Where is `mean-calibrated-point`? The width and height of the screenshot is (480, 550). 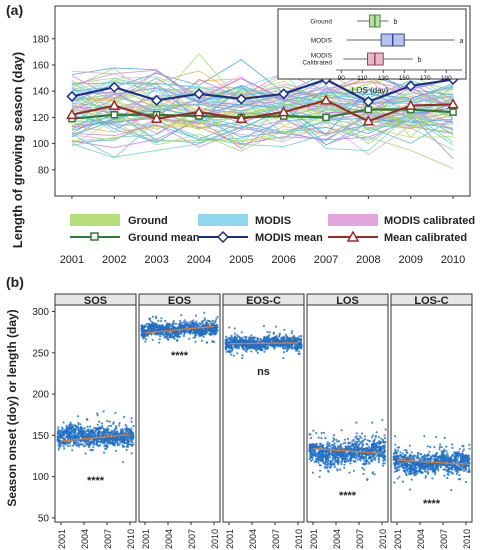
mean-calibrated-point is located at coordinates (156, 117).